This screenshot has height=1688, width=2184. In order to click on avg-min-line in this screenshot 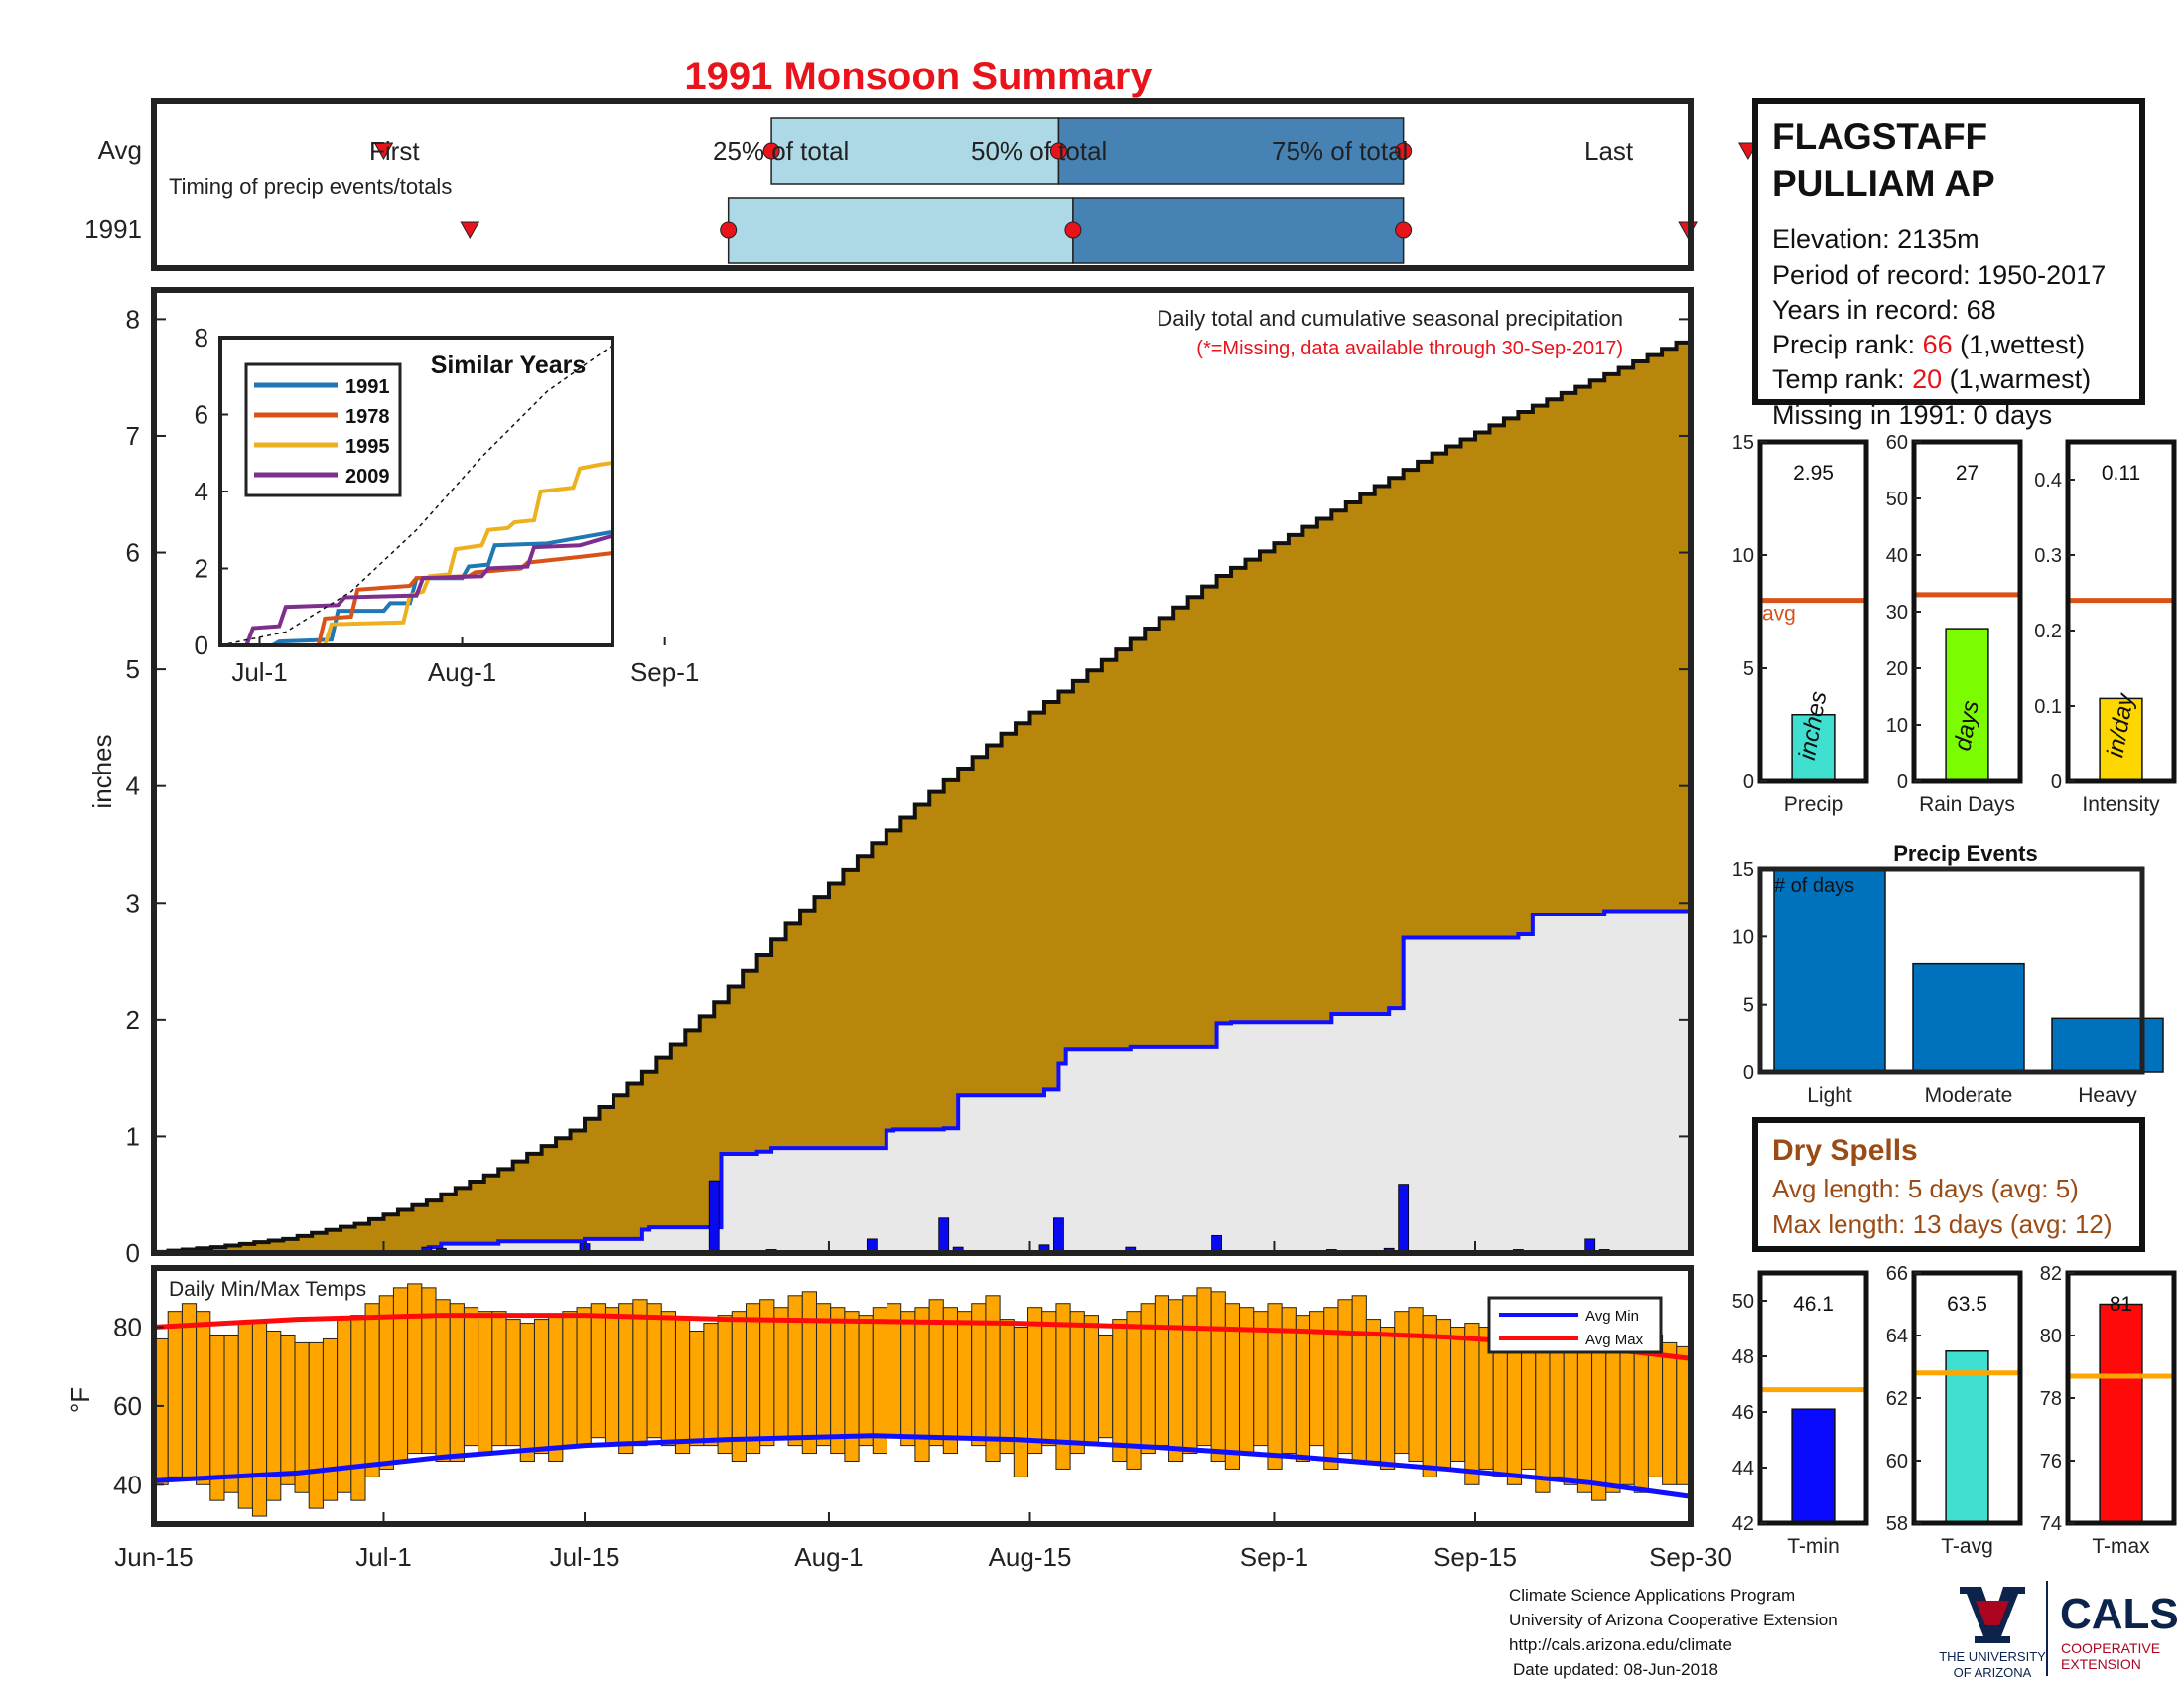, I will do `click(922, 1466)`.